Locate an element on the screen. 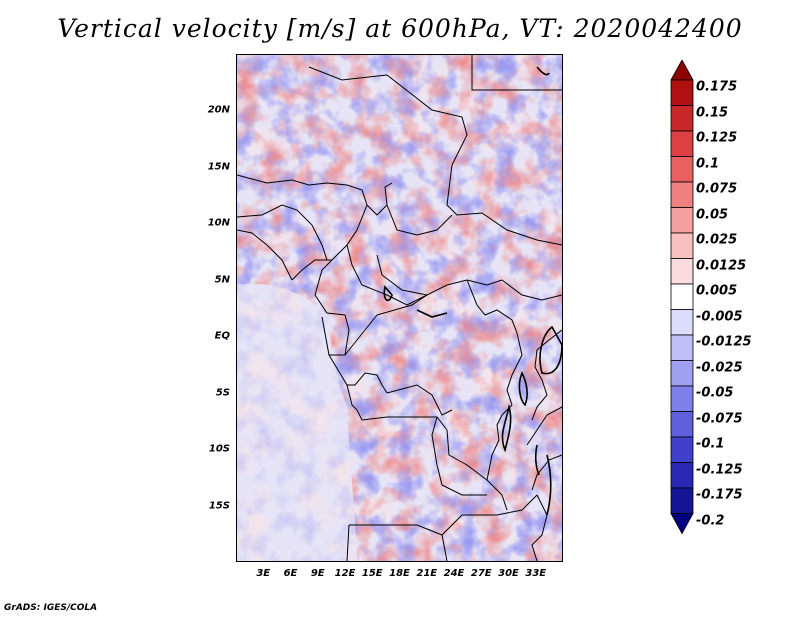 The image size is (800, 618). colorbar-label: -0.005 is located at coordinates (719, 316).